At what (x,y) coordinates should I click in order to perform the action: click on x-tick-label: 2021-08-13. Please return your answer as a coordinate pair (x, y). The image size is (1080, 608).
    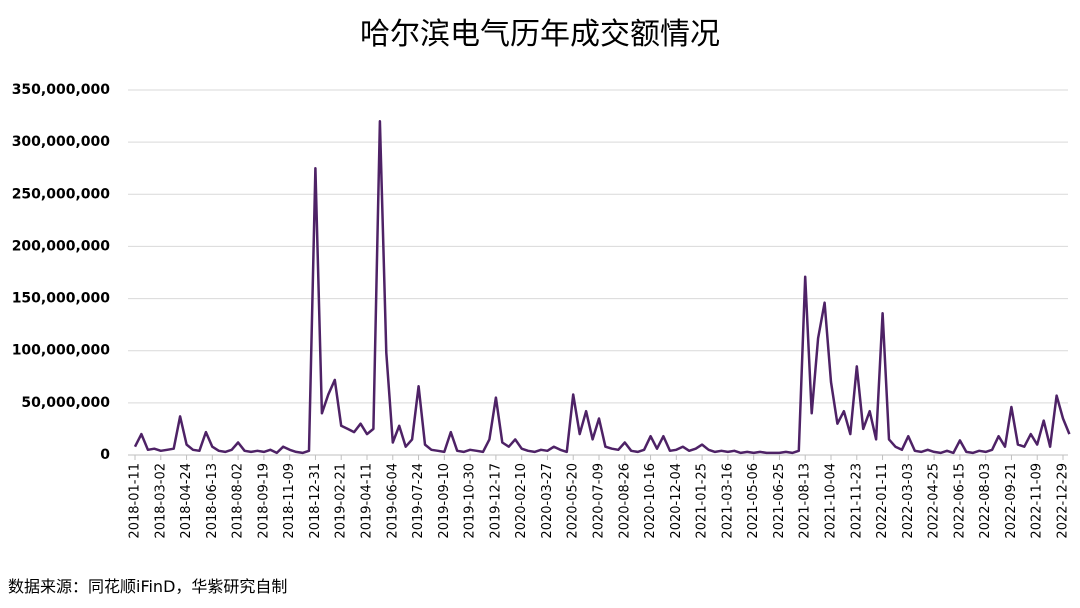
    Looking at the image, I should click on (805, 501).